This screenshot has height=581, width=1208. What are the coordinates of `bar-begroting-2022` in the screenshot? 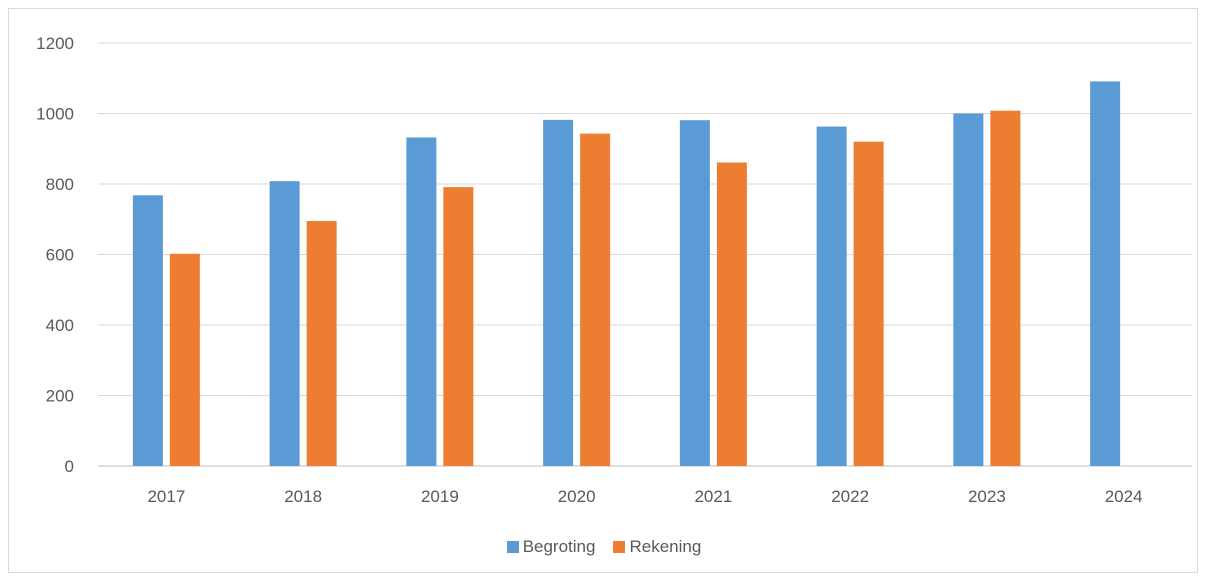 It's located at (831, 296).